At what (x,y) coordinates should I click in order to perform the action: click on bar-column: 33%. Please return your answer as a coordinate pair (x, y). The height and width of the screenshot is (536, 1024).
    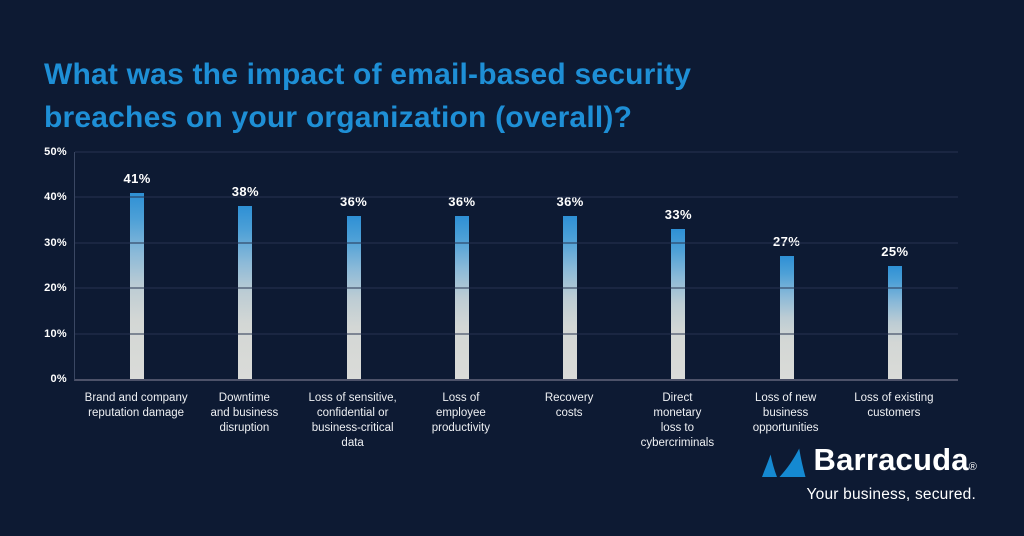
    Looking at the image, I should click on (678, 265).